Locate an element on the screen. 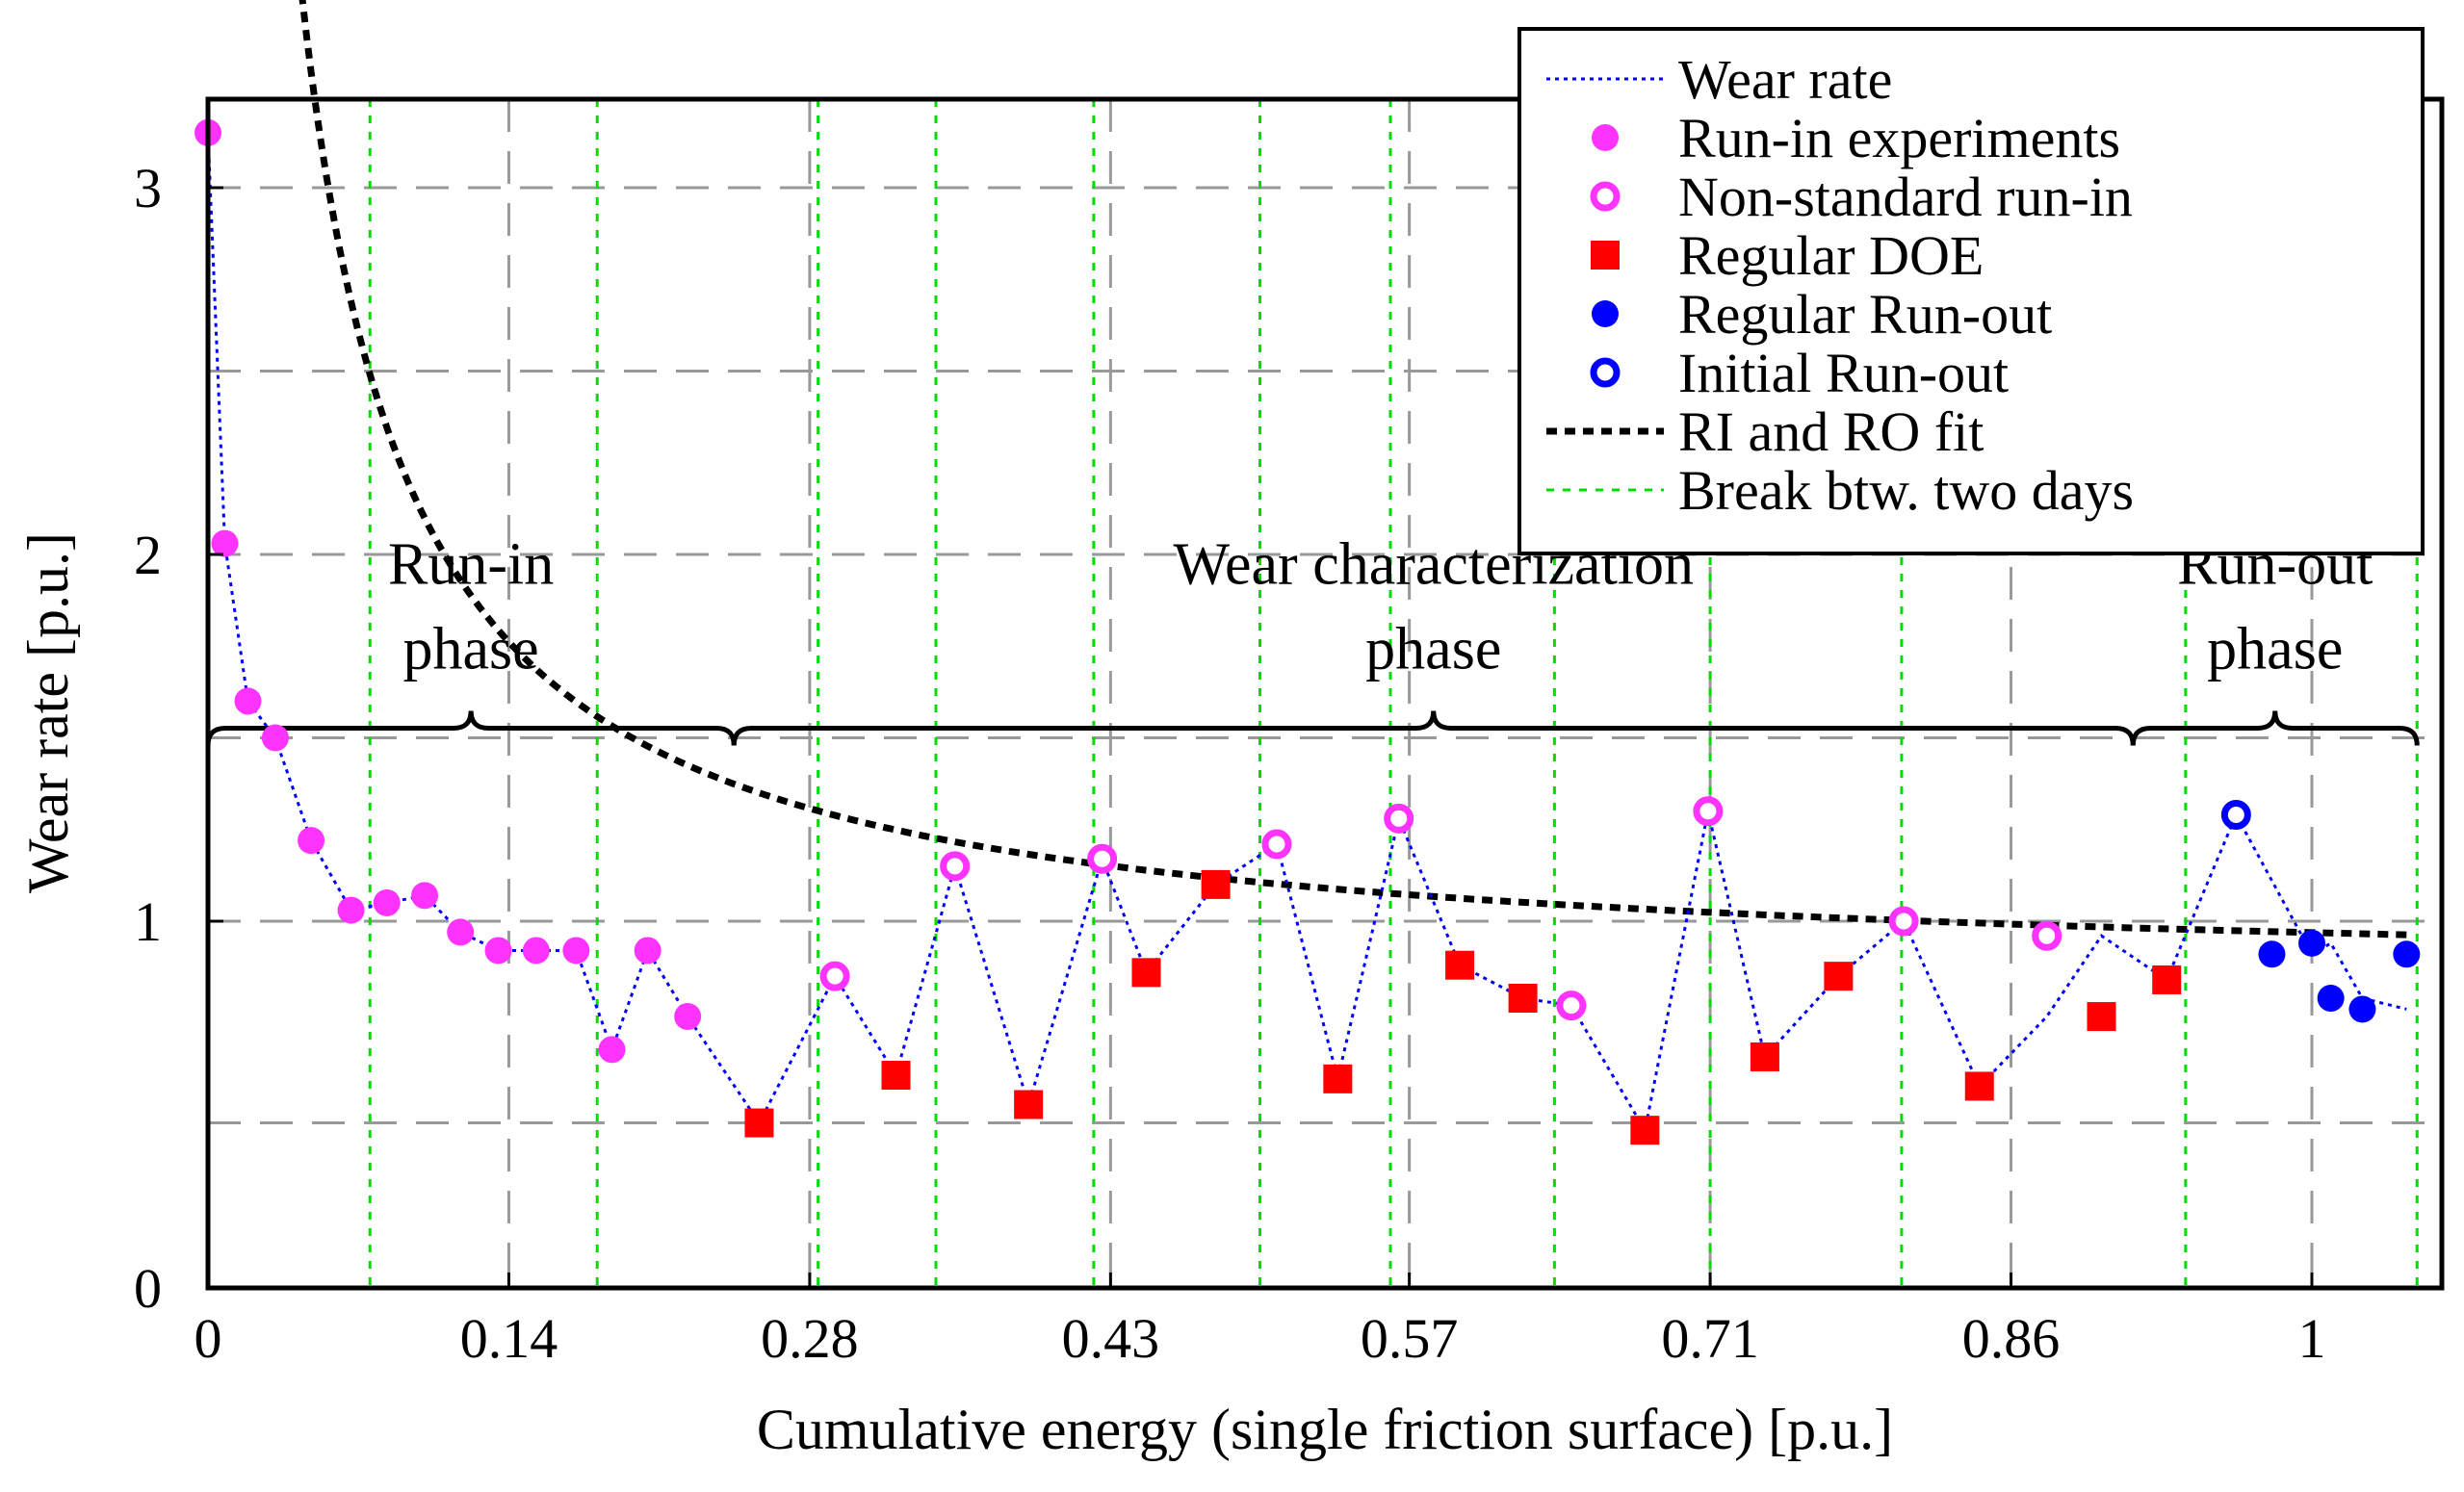 The height and width of the screenshot is (1492, 2464). legend-label: Regular DOE is located at coordinates (1831, 255).